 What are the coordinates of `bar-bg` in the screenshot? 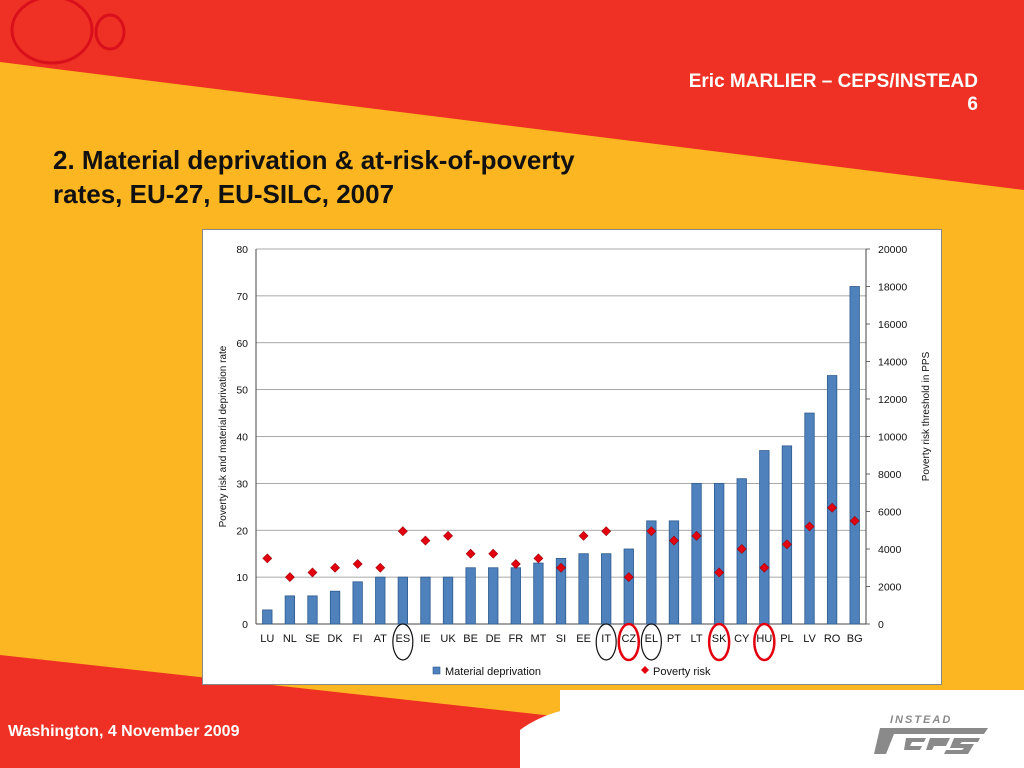 It's located at (854, 455).